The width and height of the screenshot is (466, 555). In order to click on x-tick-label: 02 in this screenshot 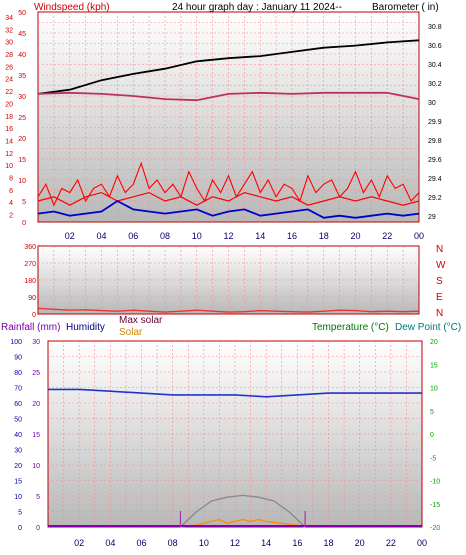, I will do `click(70, 236)`.